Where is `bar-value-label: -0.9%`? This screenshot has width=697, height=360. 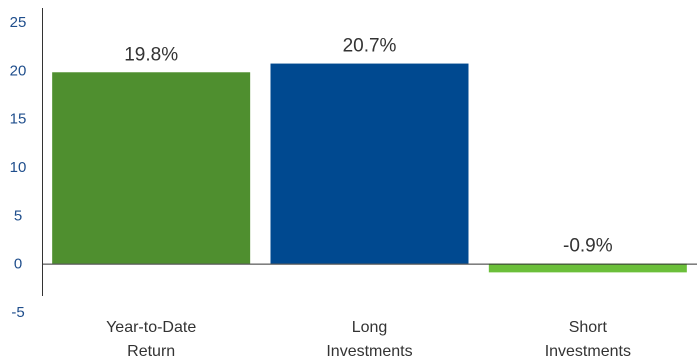 bar-value-label: -0.9% is located at coordinates (588, 246).